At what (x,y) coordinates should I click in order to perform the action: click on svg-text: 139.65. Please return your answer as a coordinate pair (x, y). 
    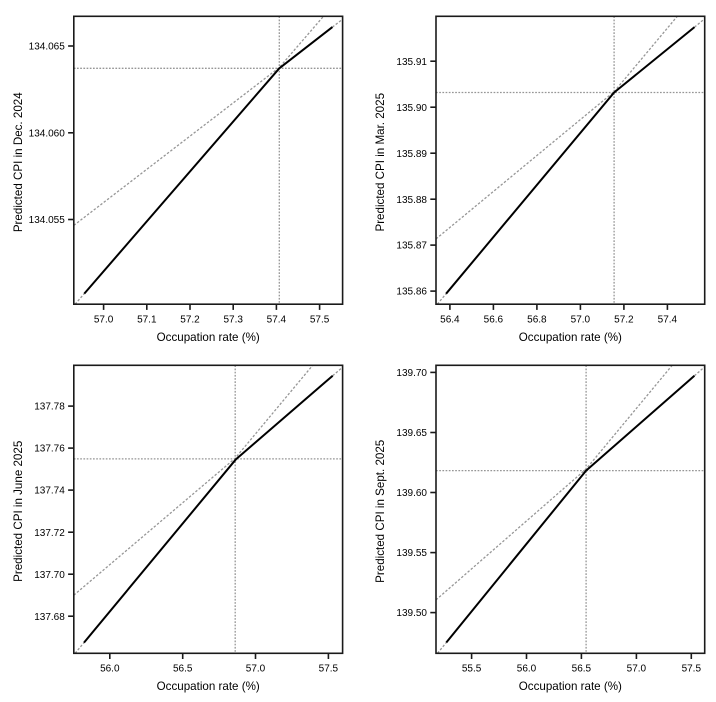
    Looking at the image, I should click on (411, 433).